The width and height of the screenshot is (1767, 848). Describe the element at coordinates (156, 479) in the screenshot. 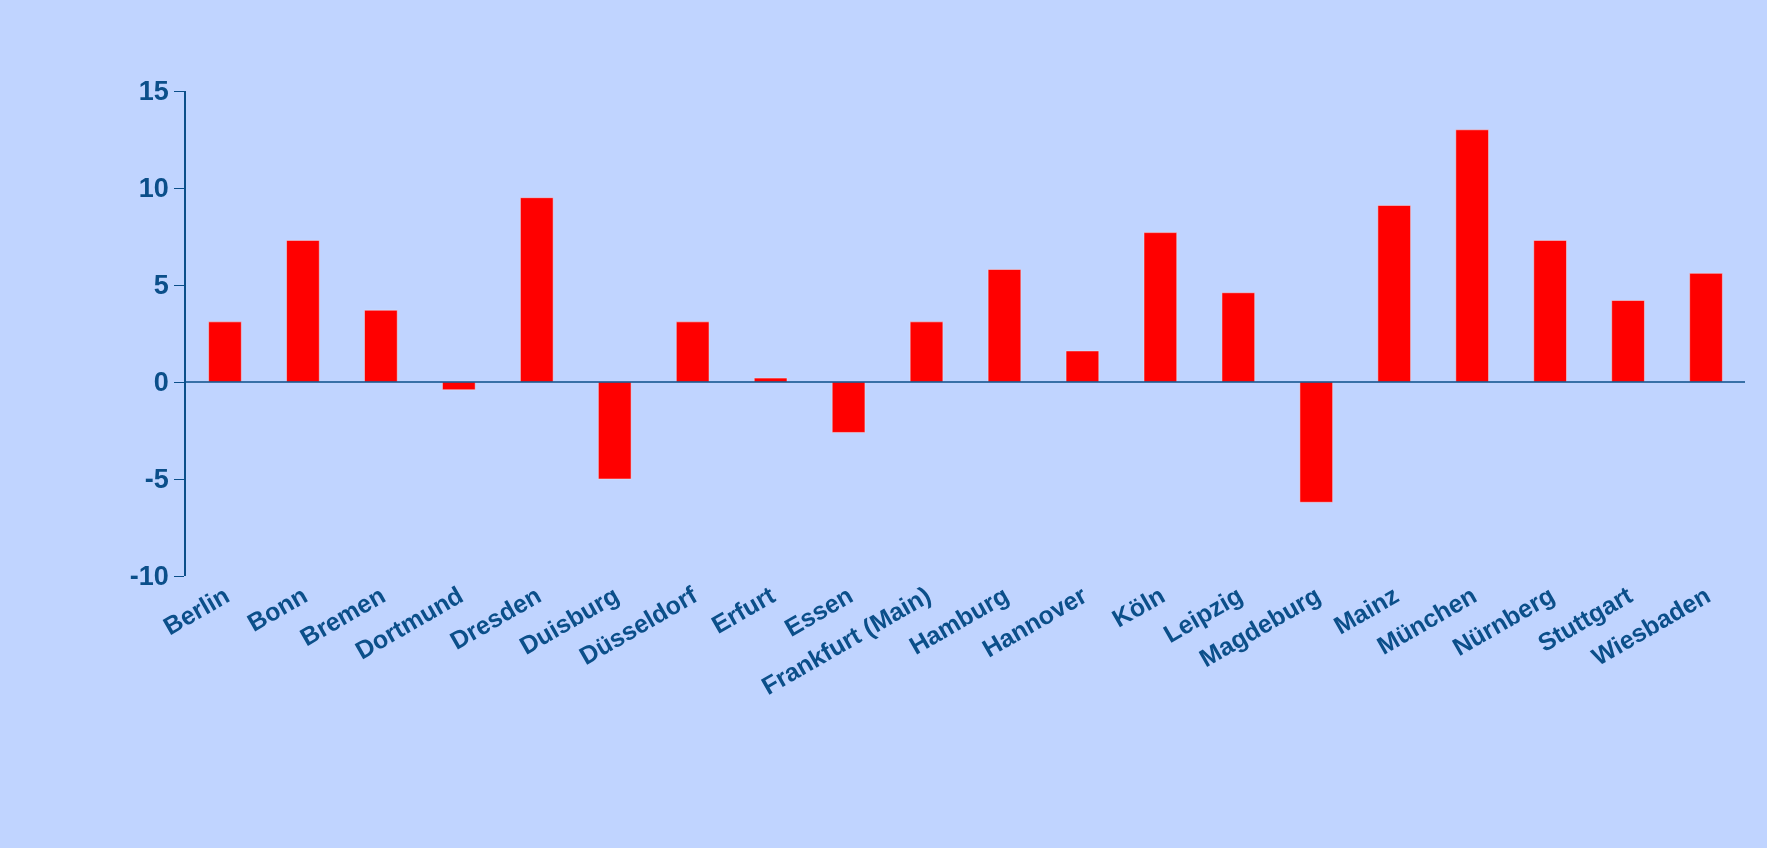

I see `y-tick-label: -5` at that location.